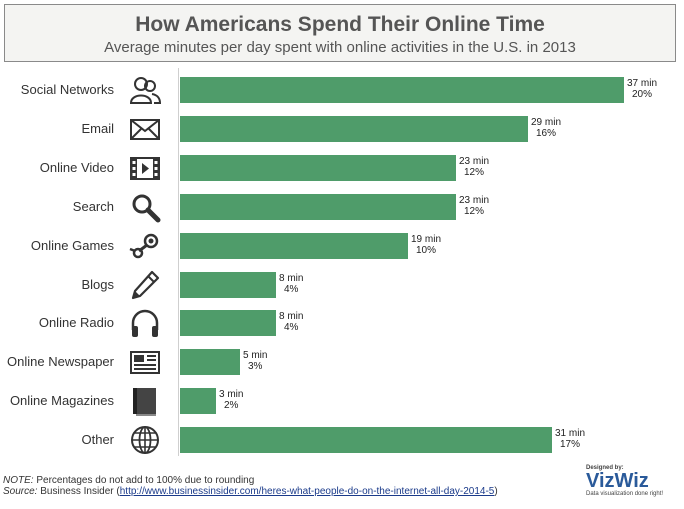 This screenshot has width=684, height=509. Describe the element at coordinates (294, 245) in the screenshot. I see `bar-online-games` at that location.